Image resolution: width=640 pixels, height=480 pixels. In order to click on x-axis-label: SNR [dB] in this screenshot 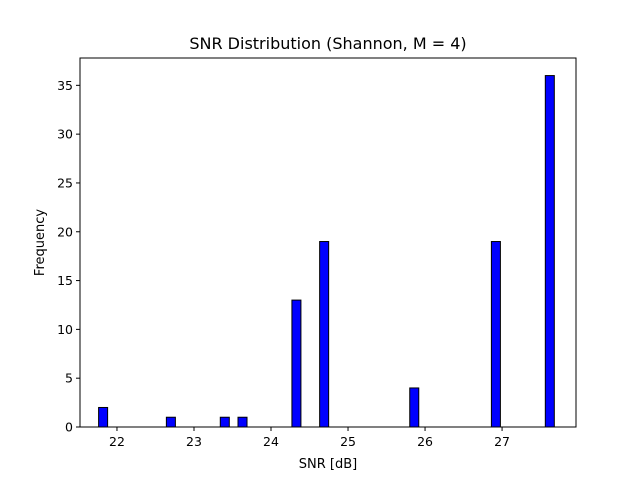, I will do `click(328, 464)`.